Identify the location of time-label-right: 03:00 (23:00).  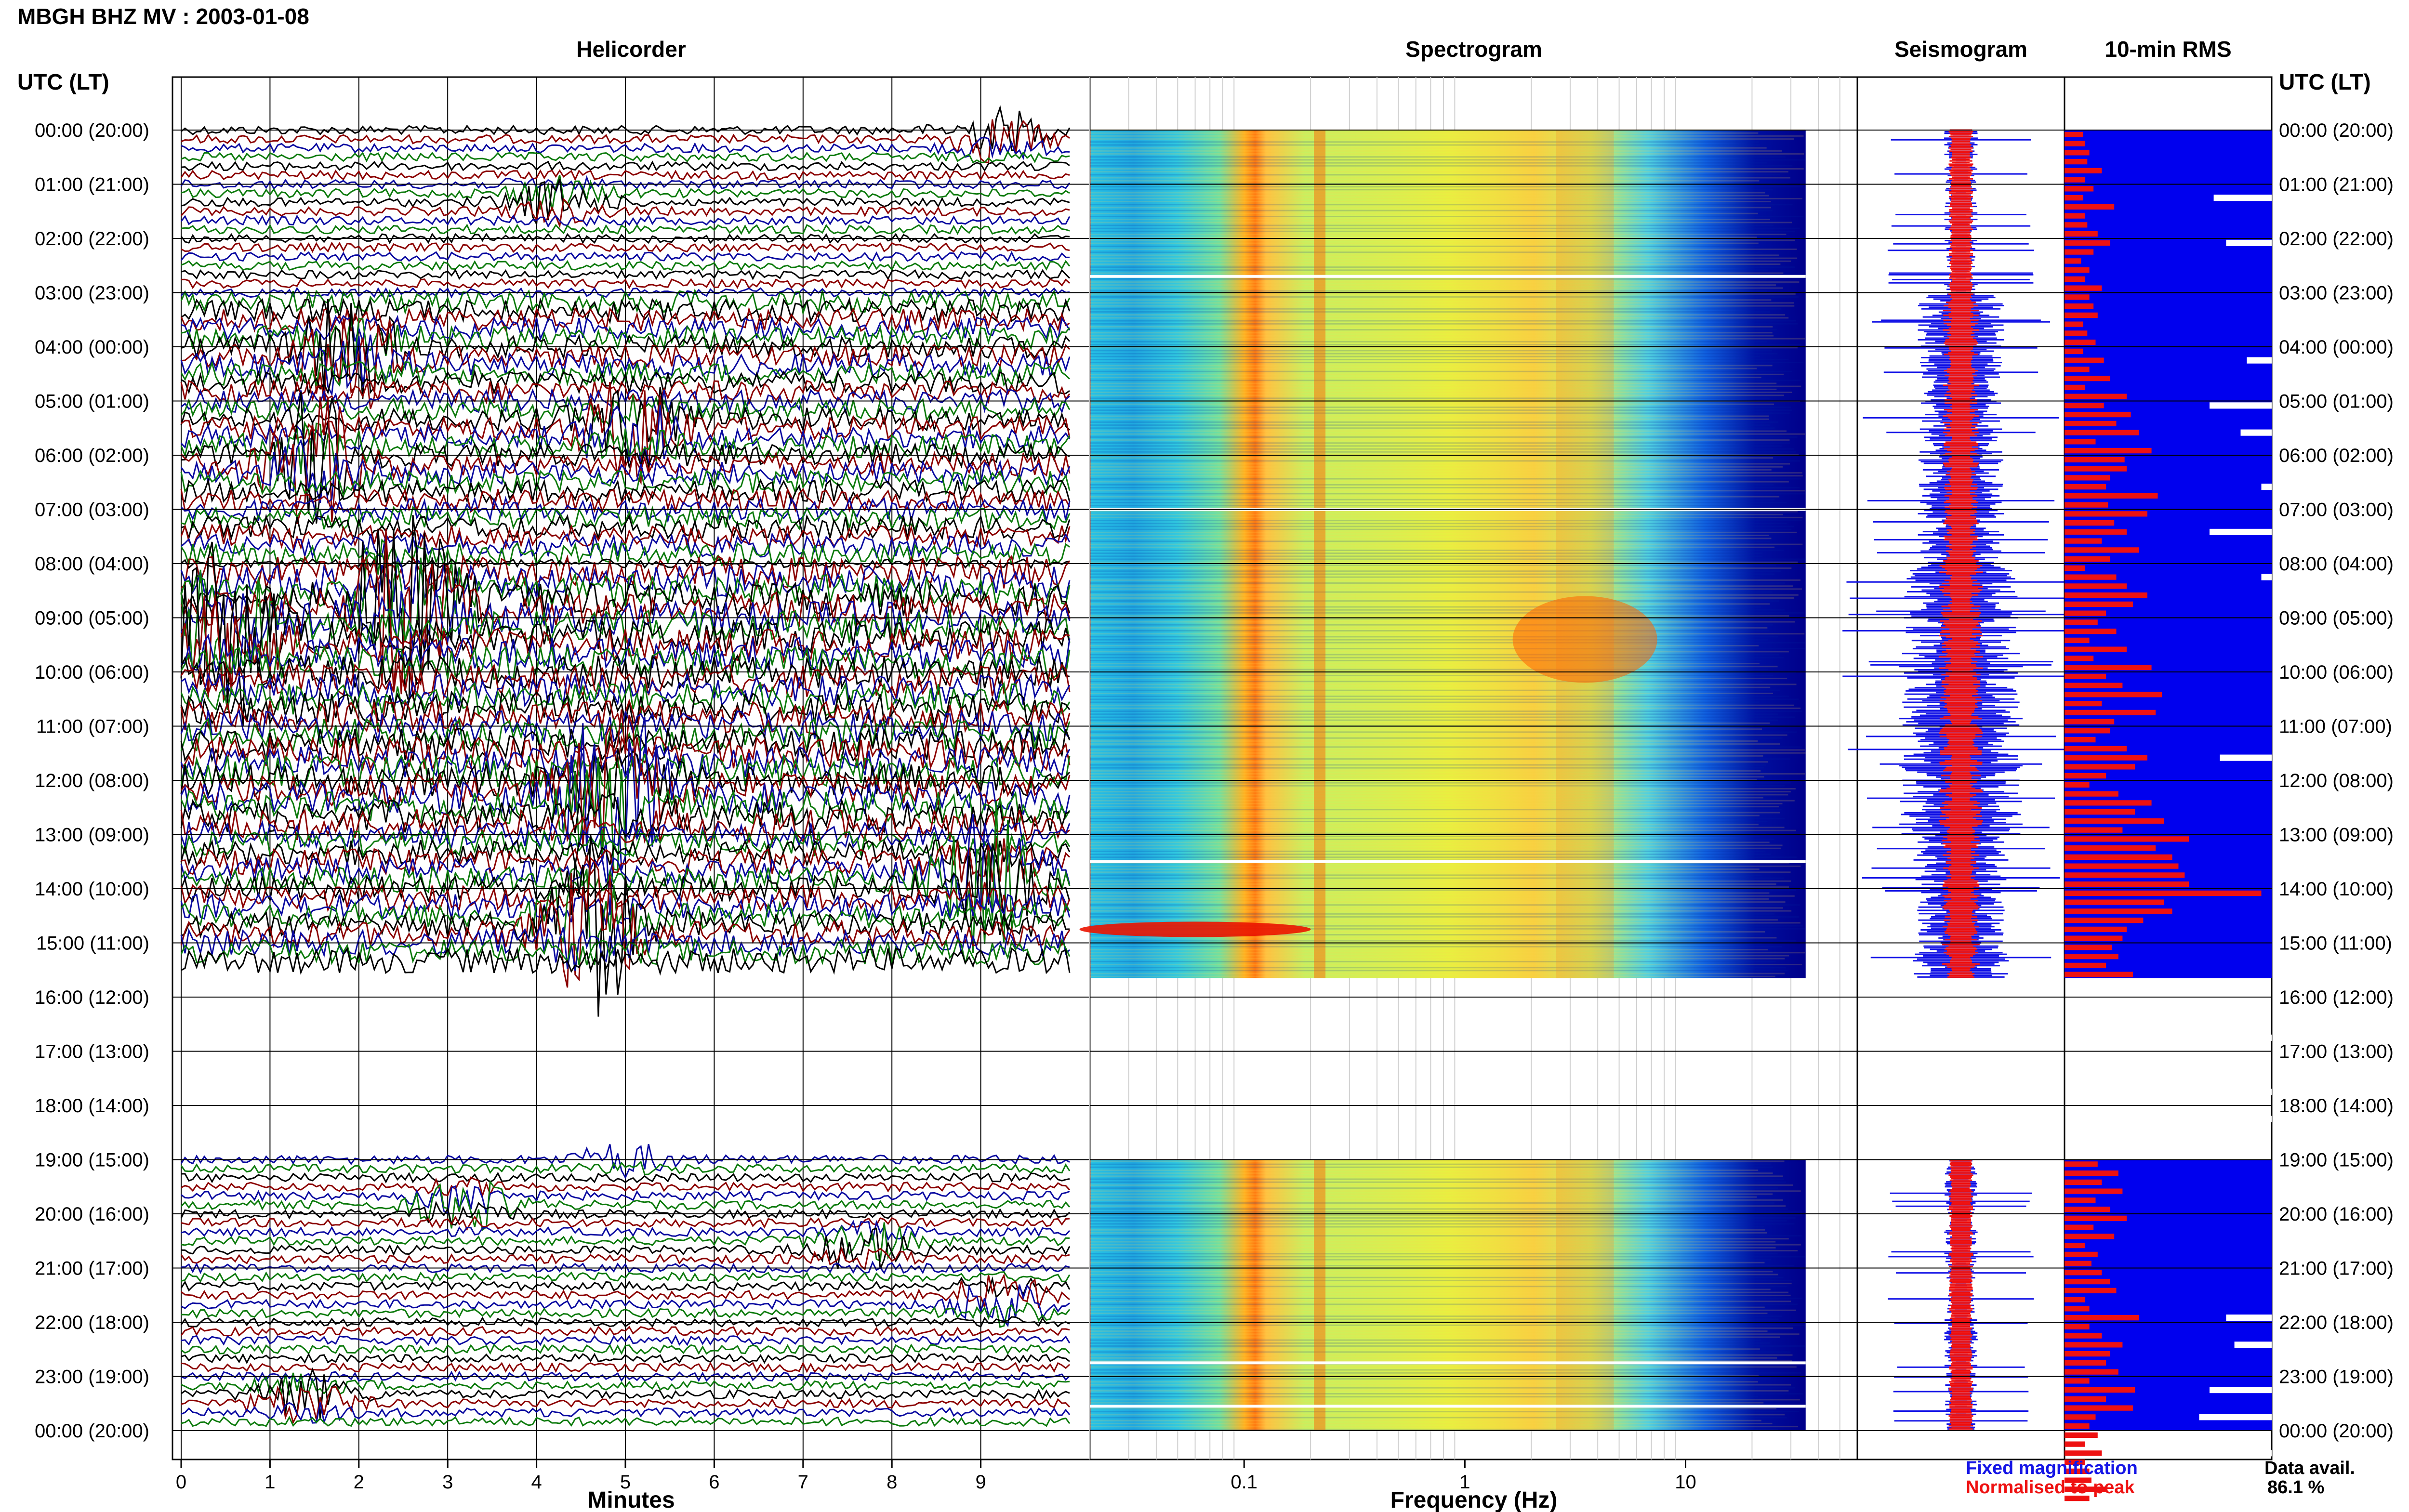
(2336, 293).